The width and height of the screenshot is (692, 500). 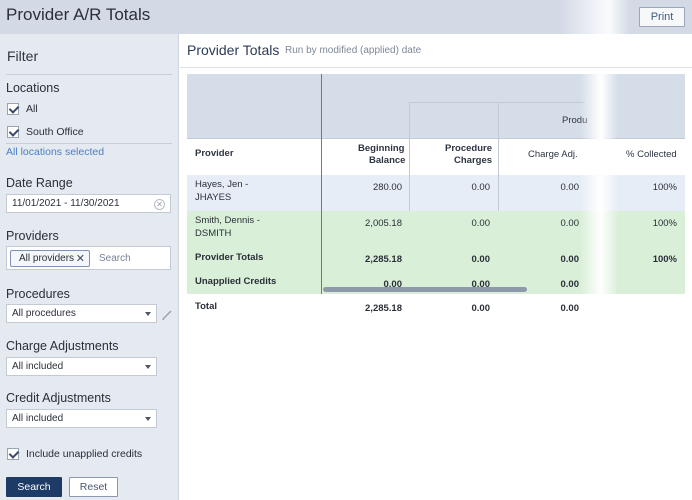 What do you see at coordinates (383, 308) in the screenshot?
I see `total-beginning: 2,285.18` at bounding box center [383, 308].